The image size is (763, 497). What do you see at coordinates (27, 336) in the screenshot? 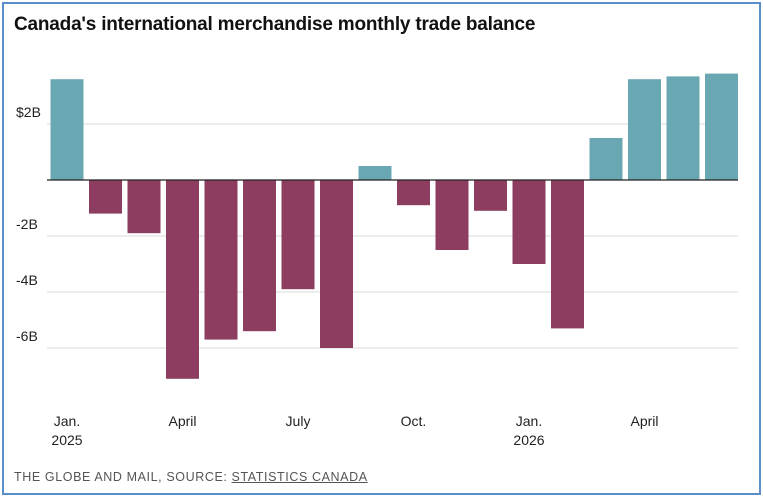
I see `y-tick-label: -6B` at bounding box center [27, 336].